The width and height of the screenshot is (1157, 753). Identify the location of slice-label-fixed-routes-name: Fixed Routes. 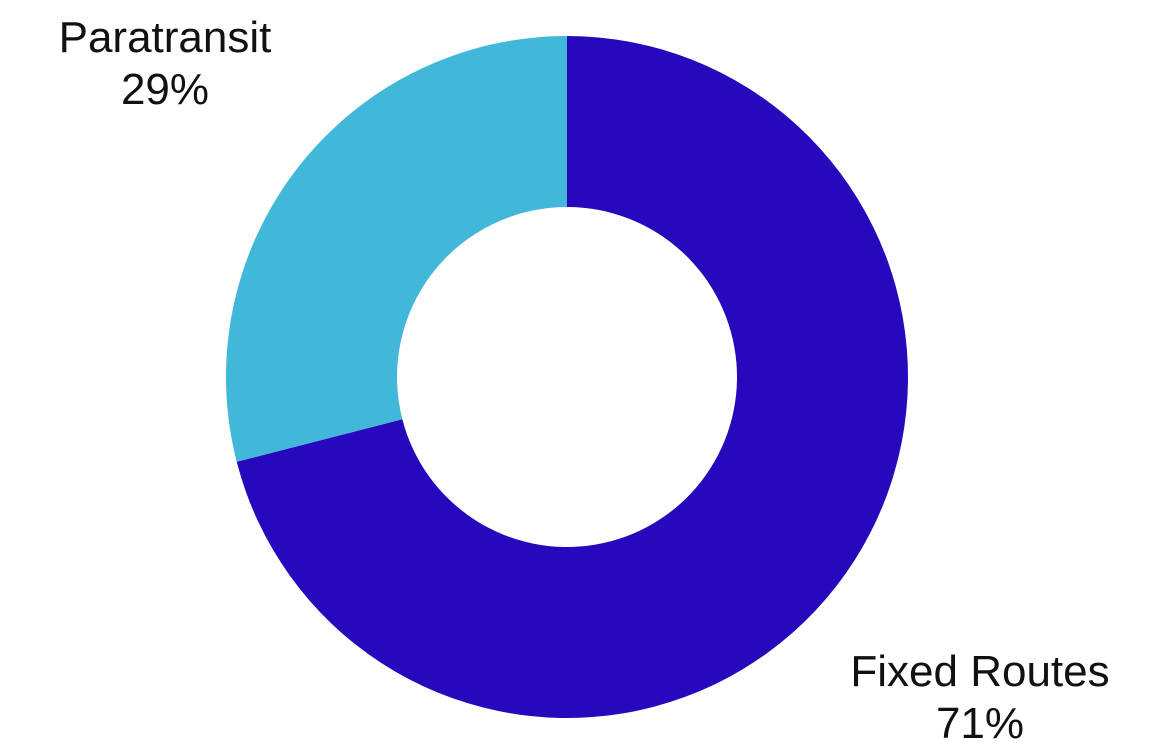
(980, 671).